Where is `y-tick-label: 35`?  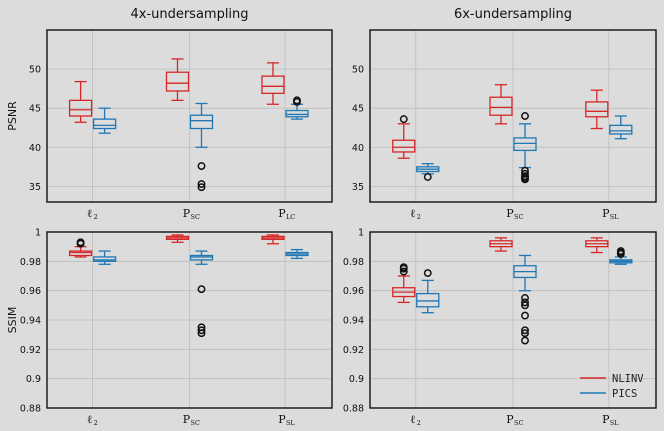
y-tick-label: 35 is located at coordinates (358, 187).